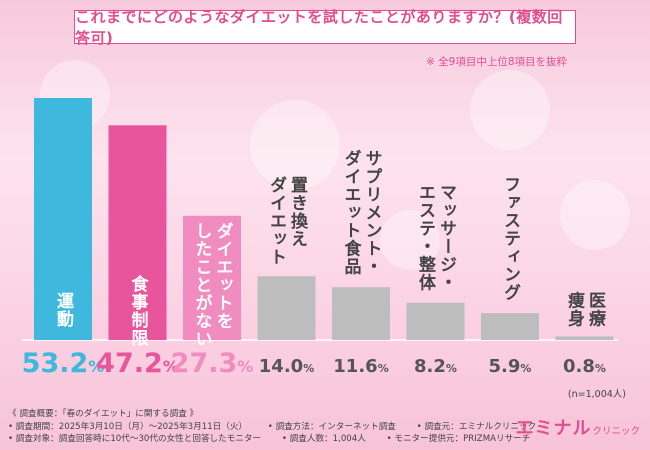 Image resolution: width=650 pixels, height=450 pixels. Describe the element at coordinates (137, 363) in the screenshot. I see `value-label-2: 47.2%` at that location.